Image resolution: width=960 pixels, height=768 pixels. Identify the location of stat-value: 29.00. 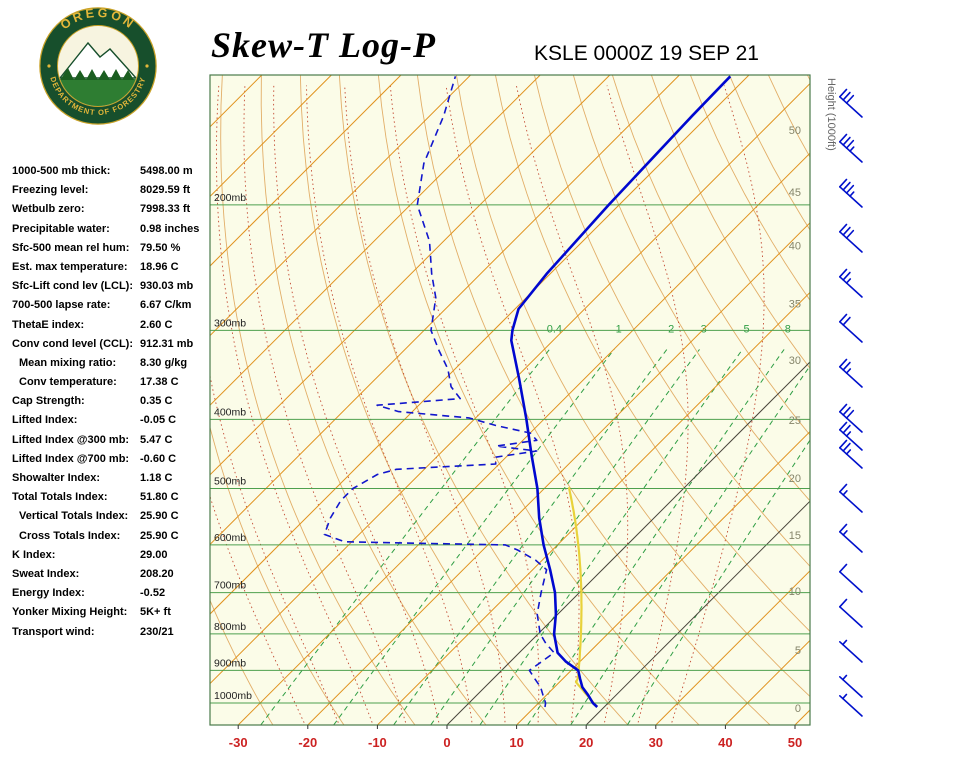
(154, 554).